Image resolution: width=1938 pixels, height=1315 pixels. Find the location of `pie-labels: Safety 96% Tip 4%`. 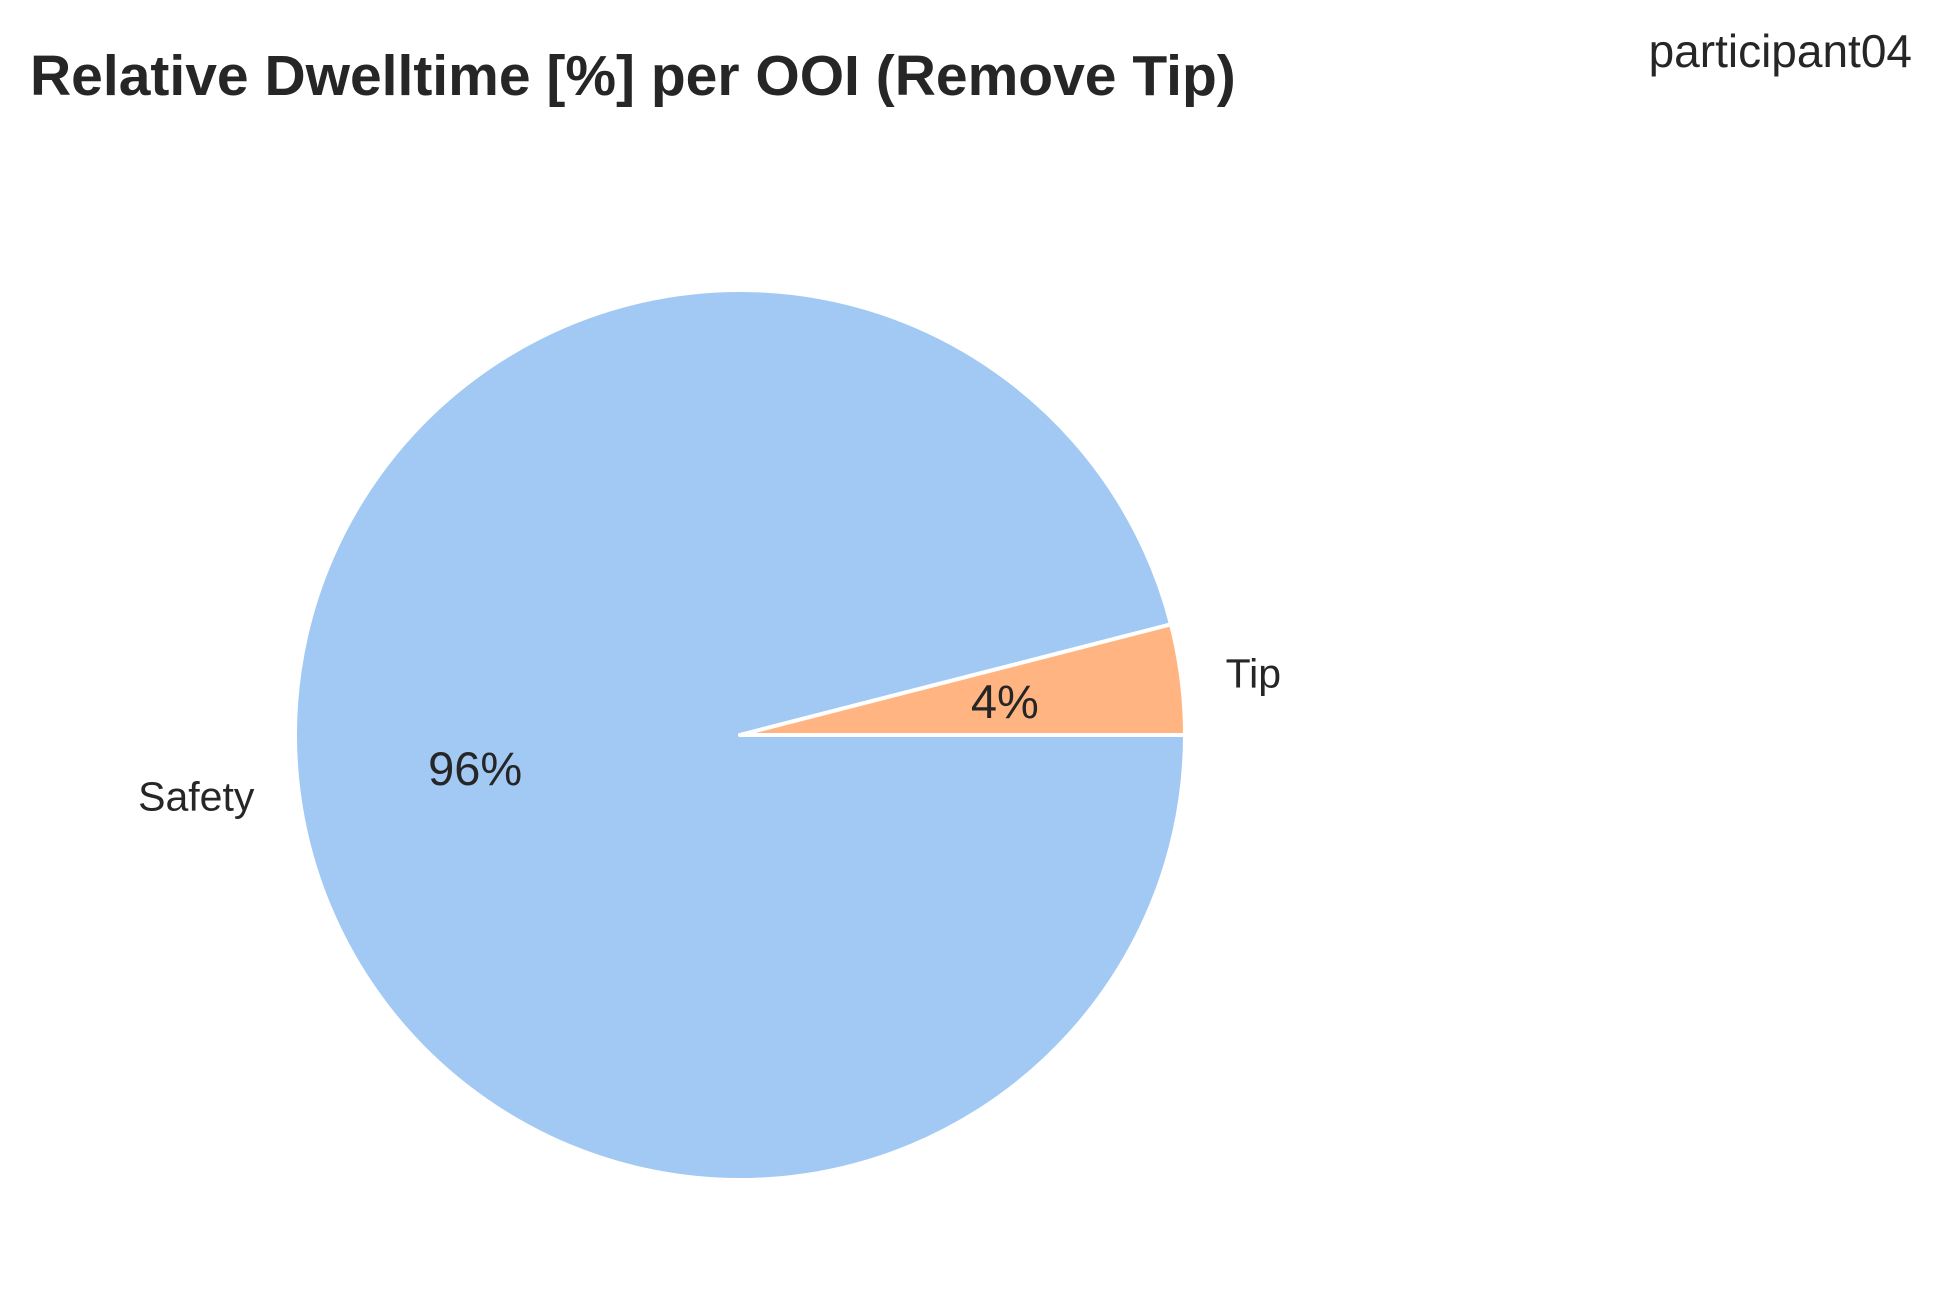

pie-labels: Safety 96% Tip 4% is located at coordinates (709, 735).